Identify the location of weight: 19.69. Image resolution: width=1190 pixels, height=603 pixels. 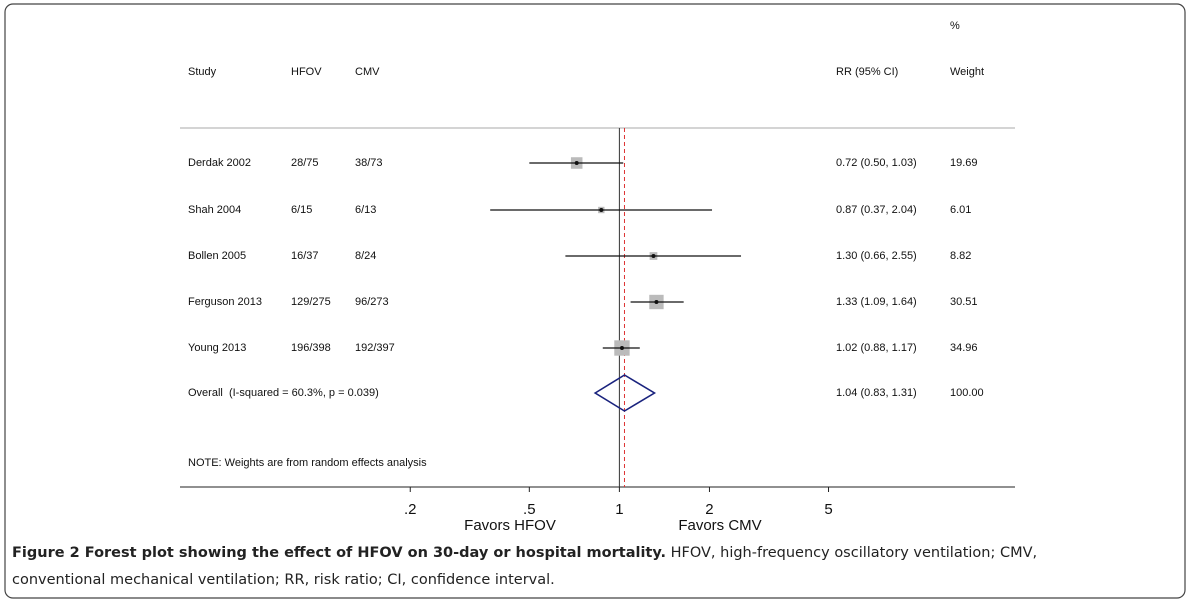
(964, 163).